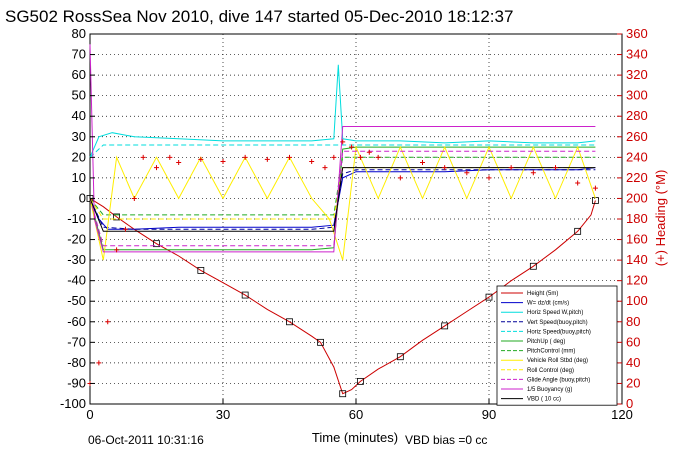 This screenshot has width=681, height=454. Describe the element at coordinates (76, 341) in the screenshot. I see `y-tick-label: -70` at that location.